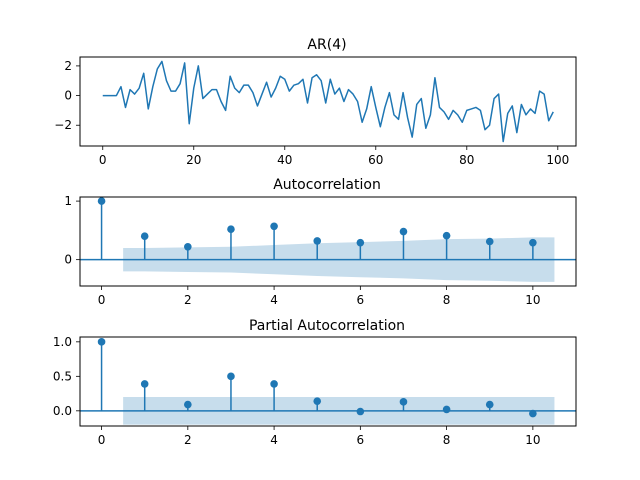 Image resolution: width=640 pixels, height=480 pixels. Describe the element at coordinates (62, 411) in the screenshot. I see `y-tick-label: 0.0` at that location.